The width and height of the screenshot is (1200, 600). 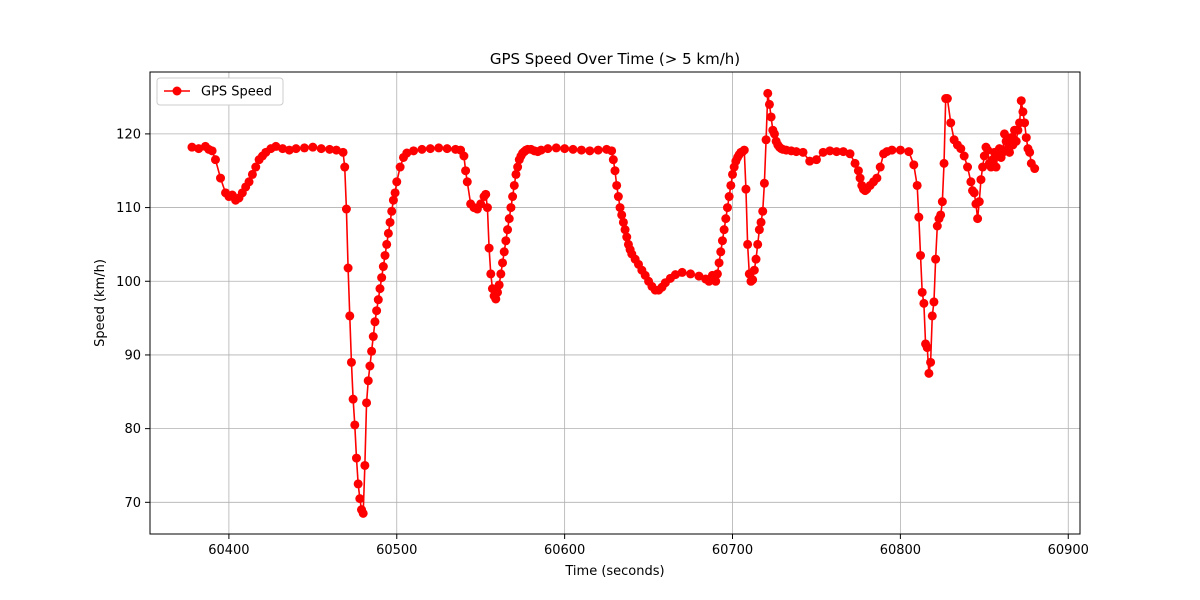 I want to click on y-tick-label: 70, so click(x=132, y=503).